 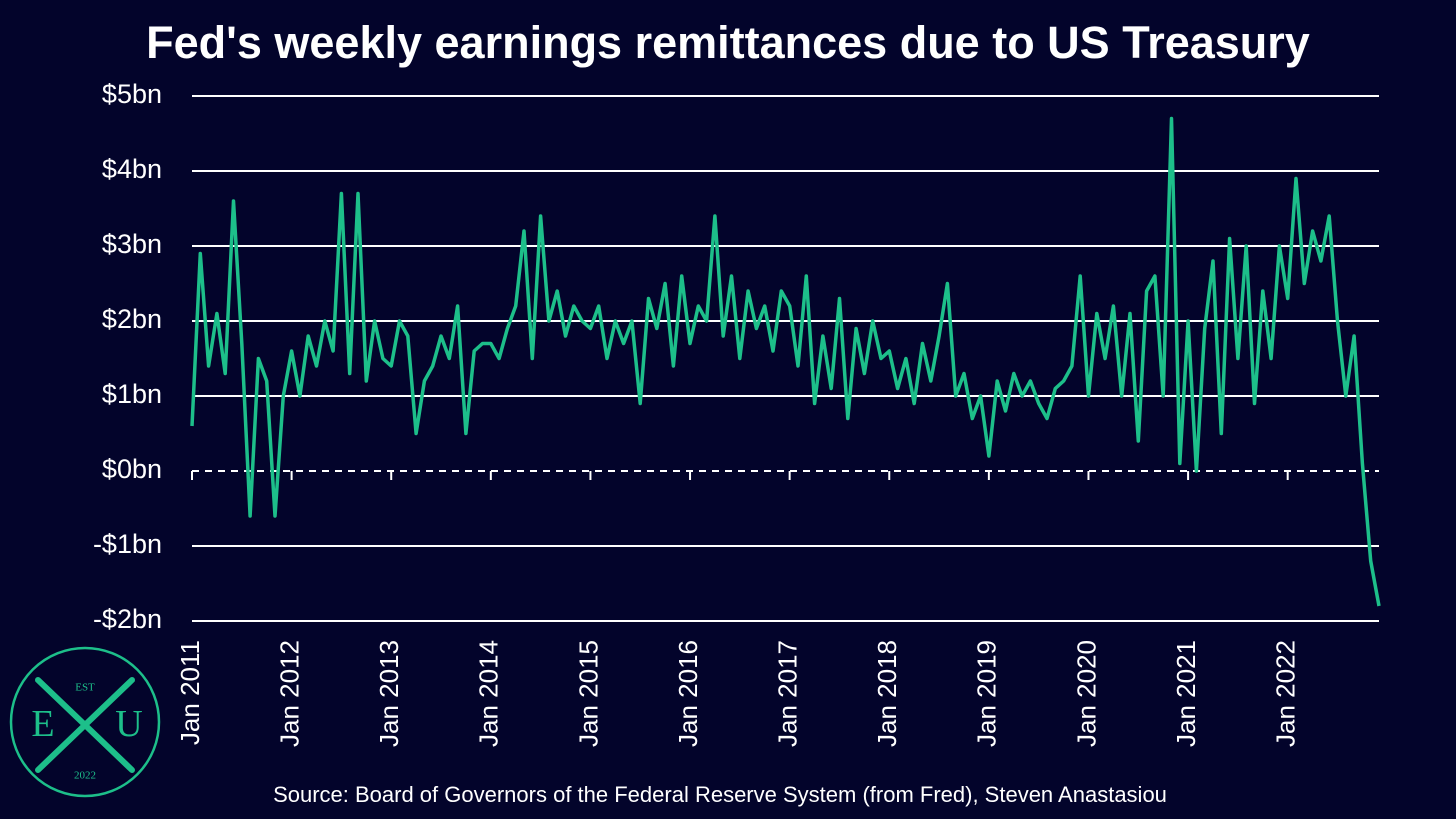 What do you see at coordinates (132, 244) in the screenshot?
I see `y-tick-label: $3bn` at bounding box center [132, 244].